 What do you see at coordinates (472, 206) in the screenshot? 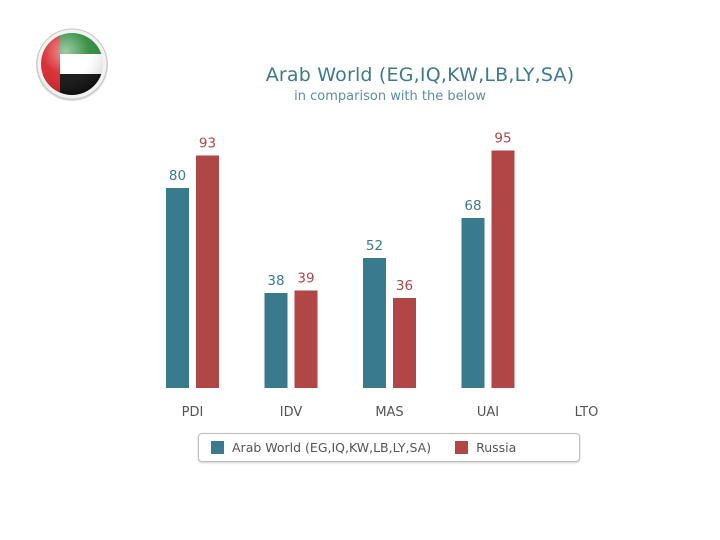
I see `data-label-uai-series-0: 68` at bounding box center [472, 206].